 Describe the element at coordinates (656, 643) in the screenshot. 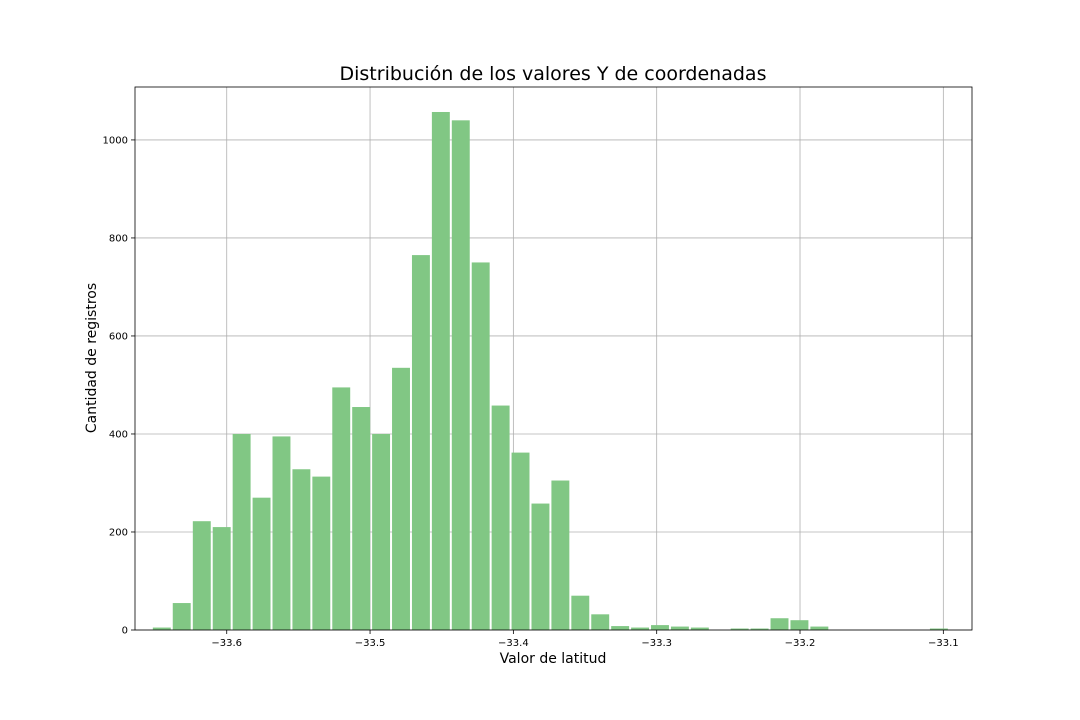

I see `x-tick-label: −33.3` at that location.